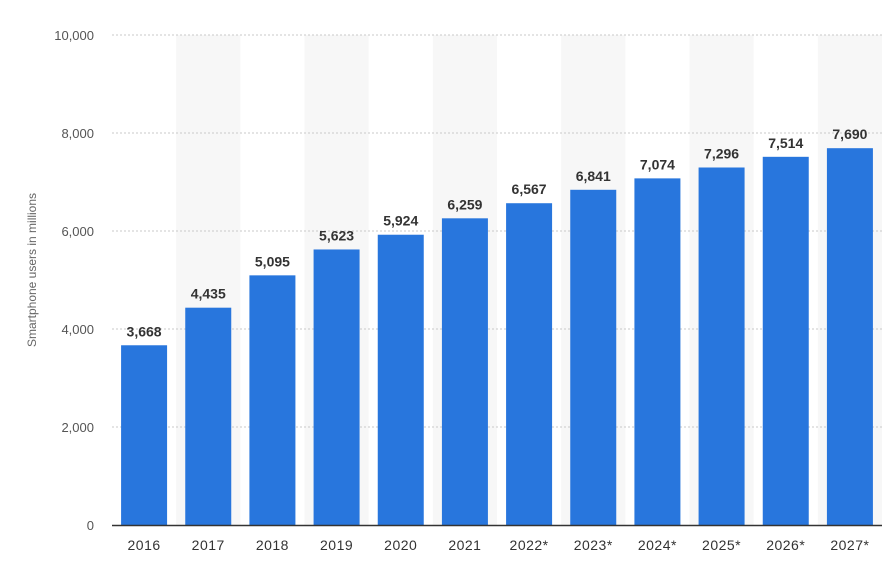  I want to click on data-label: 6,567, so click(529, 189).